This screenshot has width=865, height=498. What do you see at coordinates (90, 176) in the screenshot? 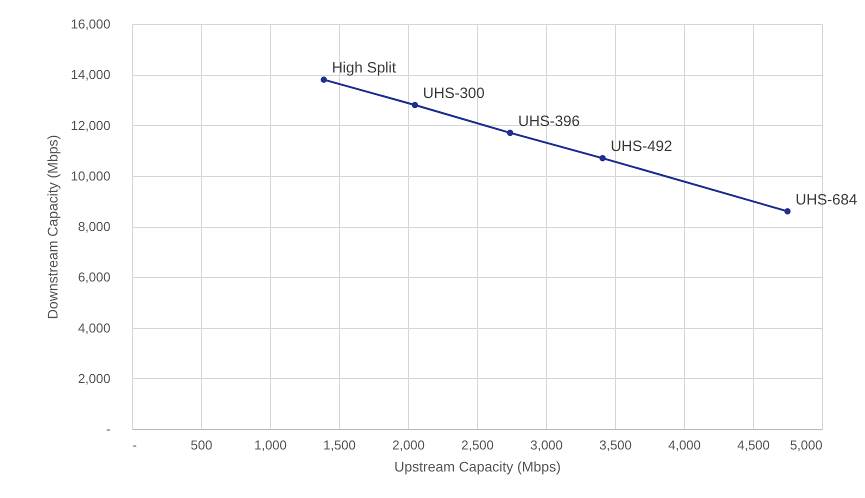
I see `y-tick-label: 10,000` at bounding box center [90, 176].